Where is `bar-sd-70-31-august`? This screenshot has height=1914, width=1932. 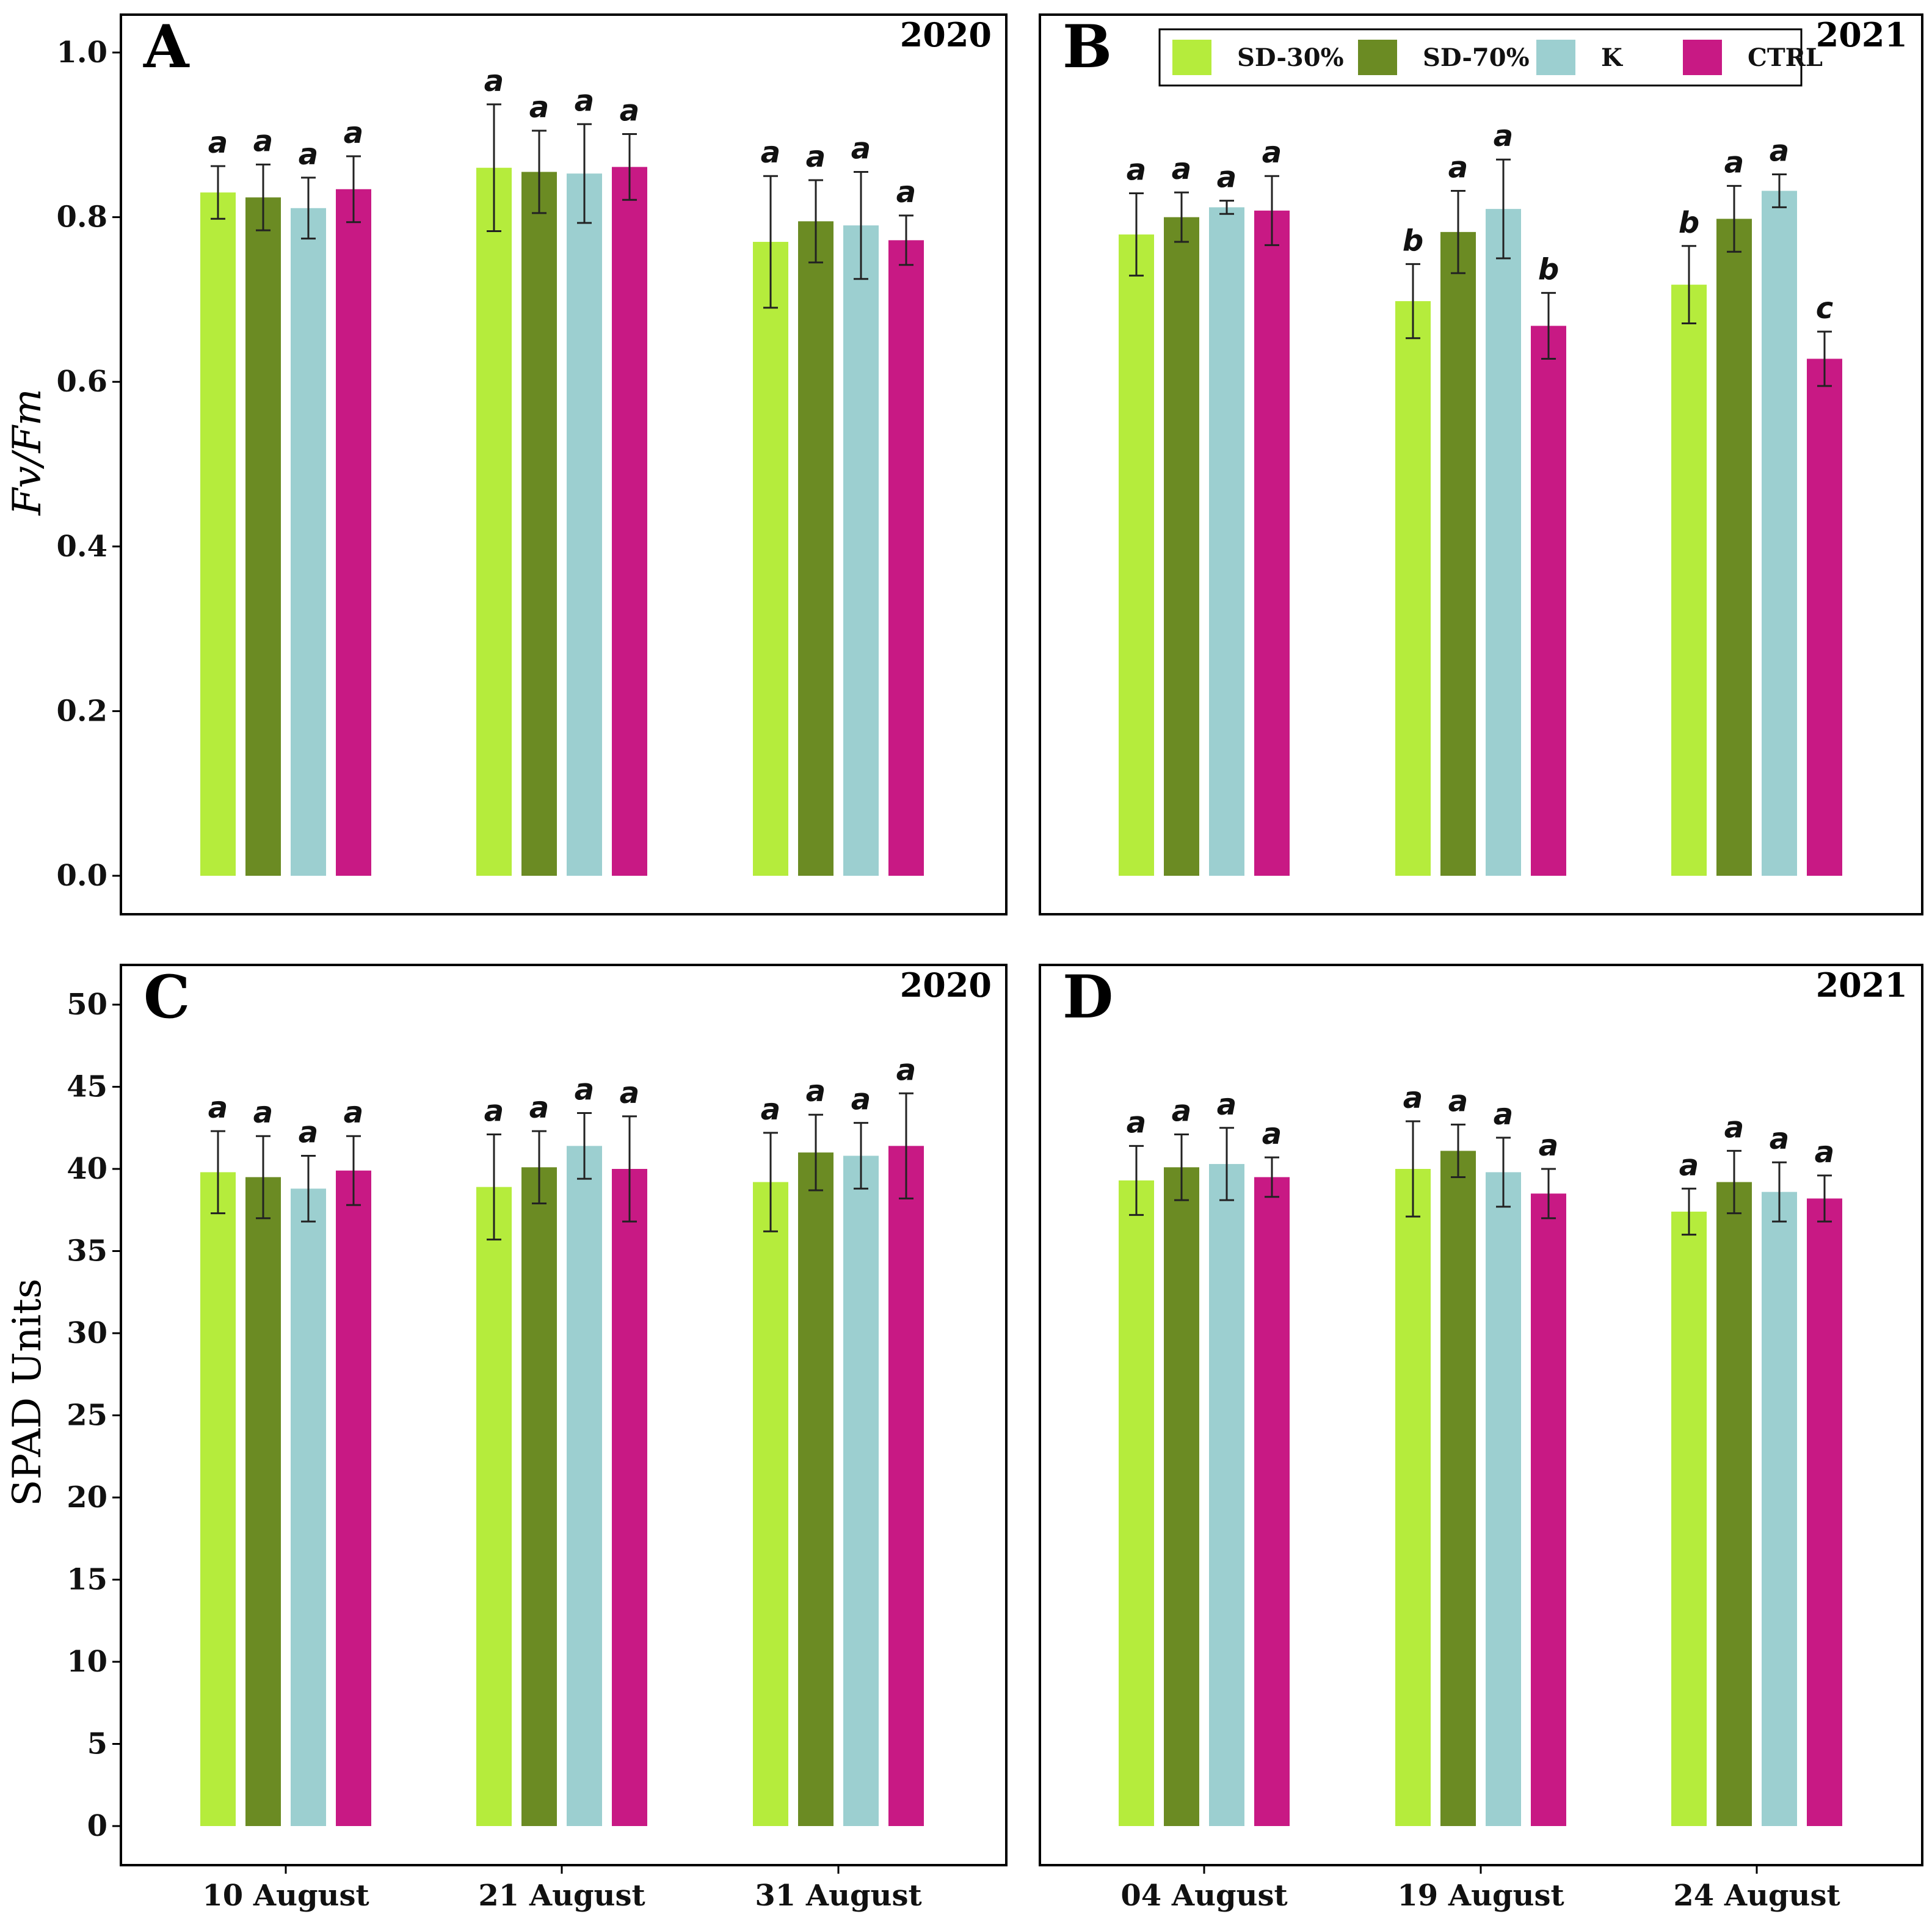 bar-sd-70-31-august is located at coordinates (815, 548).